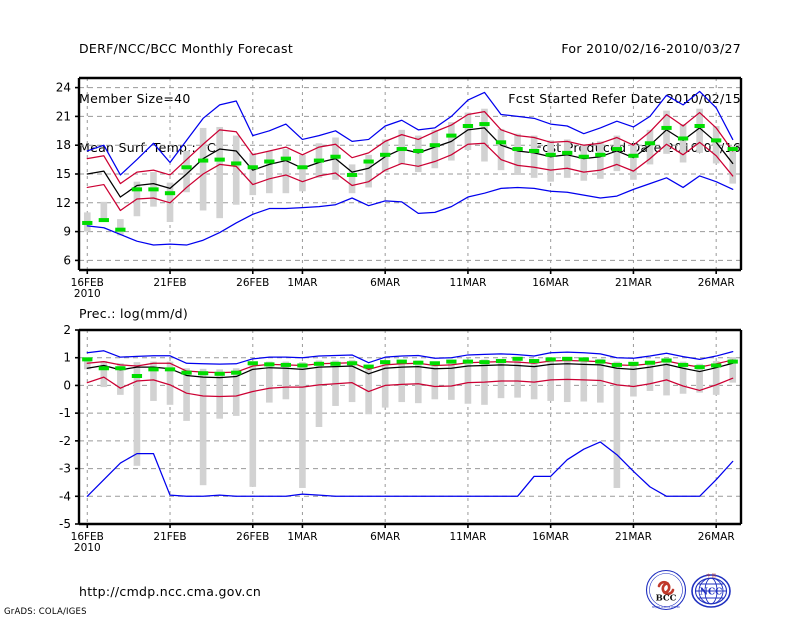  I want to click on ncc-logo: NCC 中 国, so click(711, 590).